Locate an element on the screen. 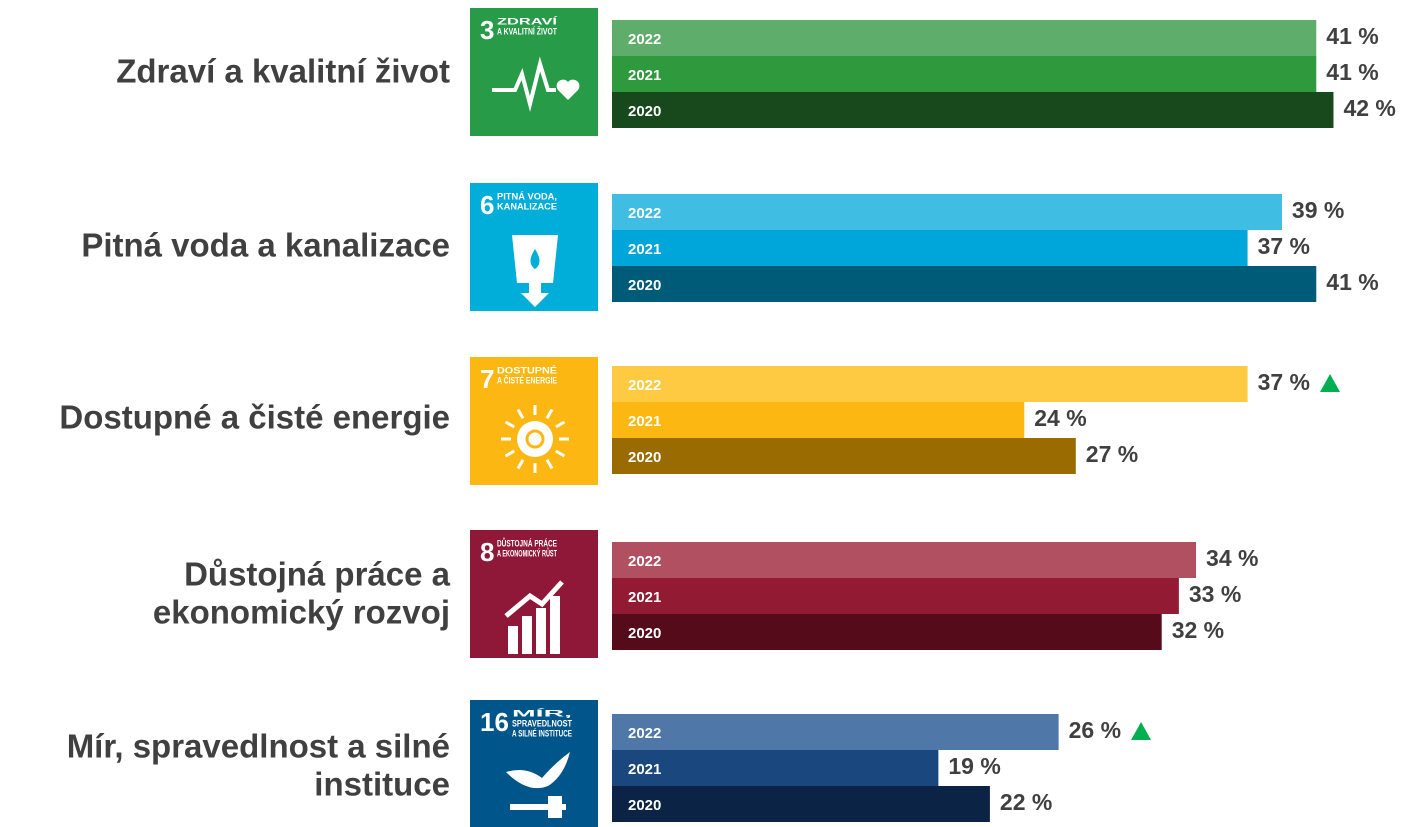 Image resolution: width=1412 pixels, height=827 pixels. group-label: instituce is located at coordinates (382, 784).